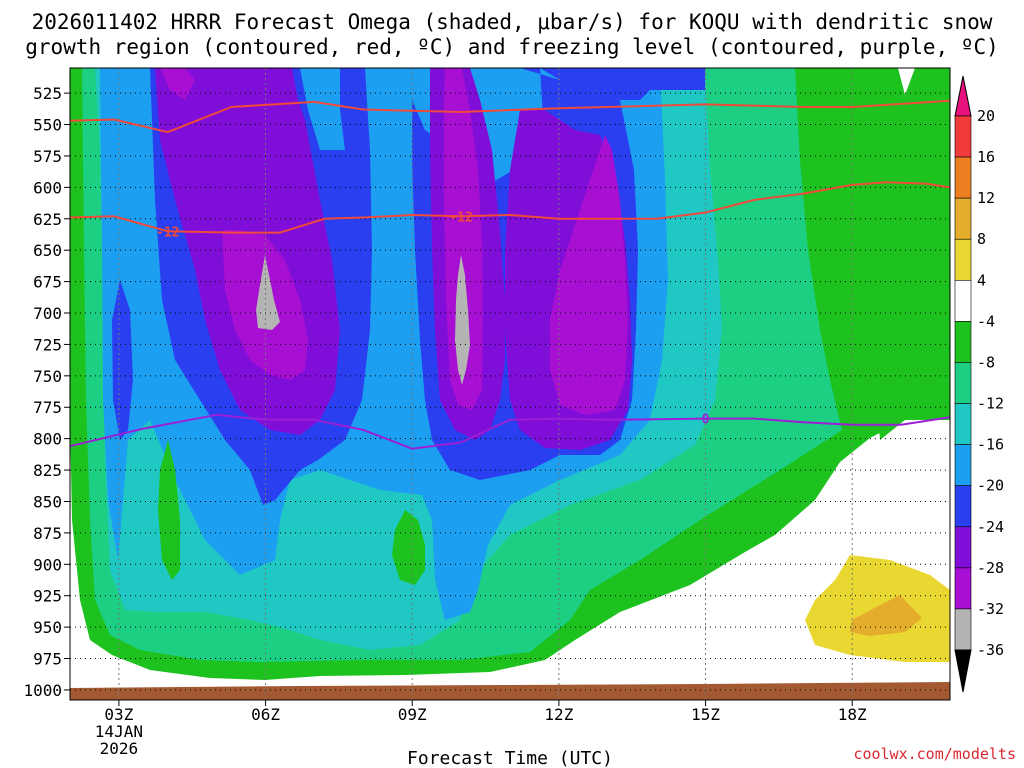 This screenshot has width=1024, height=768. Describe the element at coordinates (47, 93) in the screenshot. I see `y-tick-label-525: 525` at that location.